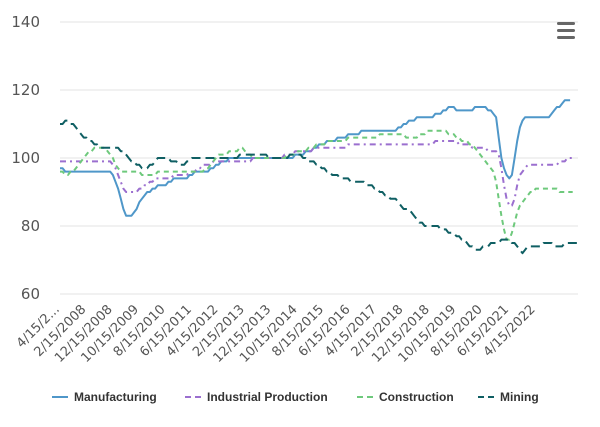 The image size is (600, 427). Describe the element at coordinates (365, 397) in the screenshot. I see `legend-swatch-construction` at that location.